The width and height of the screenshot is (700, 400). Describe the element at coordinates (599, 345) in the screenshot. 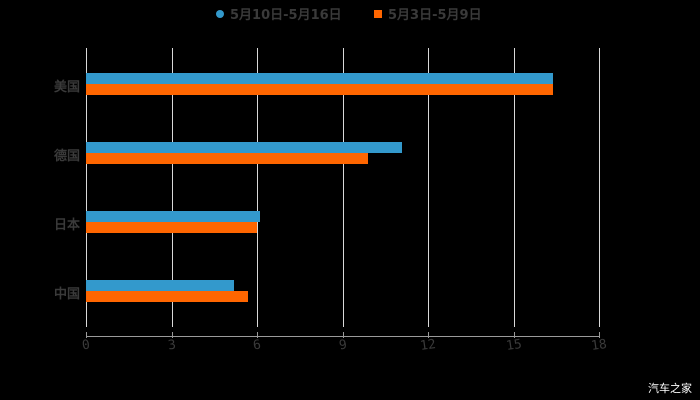

I see `x-tick-label: 18` at that location.